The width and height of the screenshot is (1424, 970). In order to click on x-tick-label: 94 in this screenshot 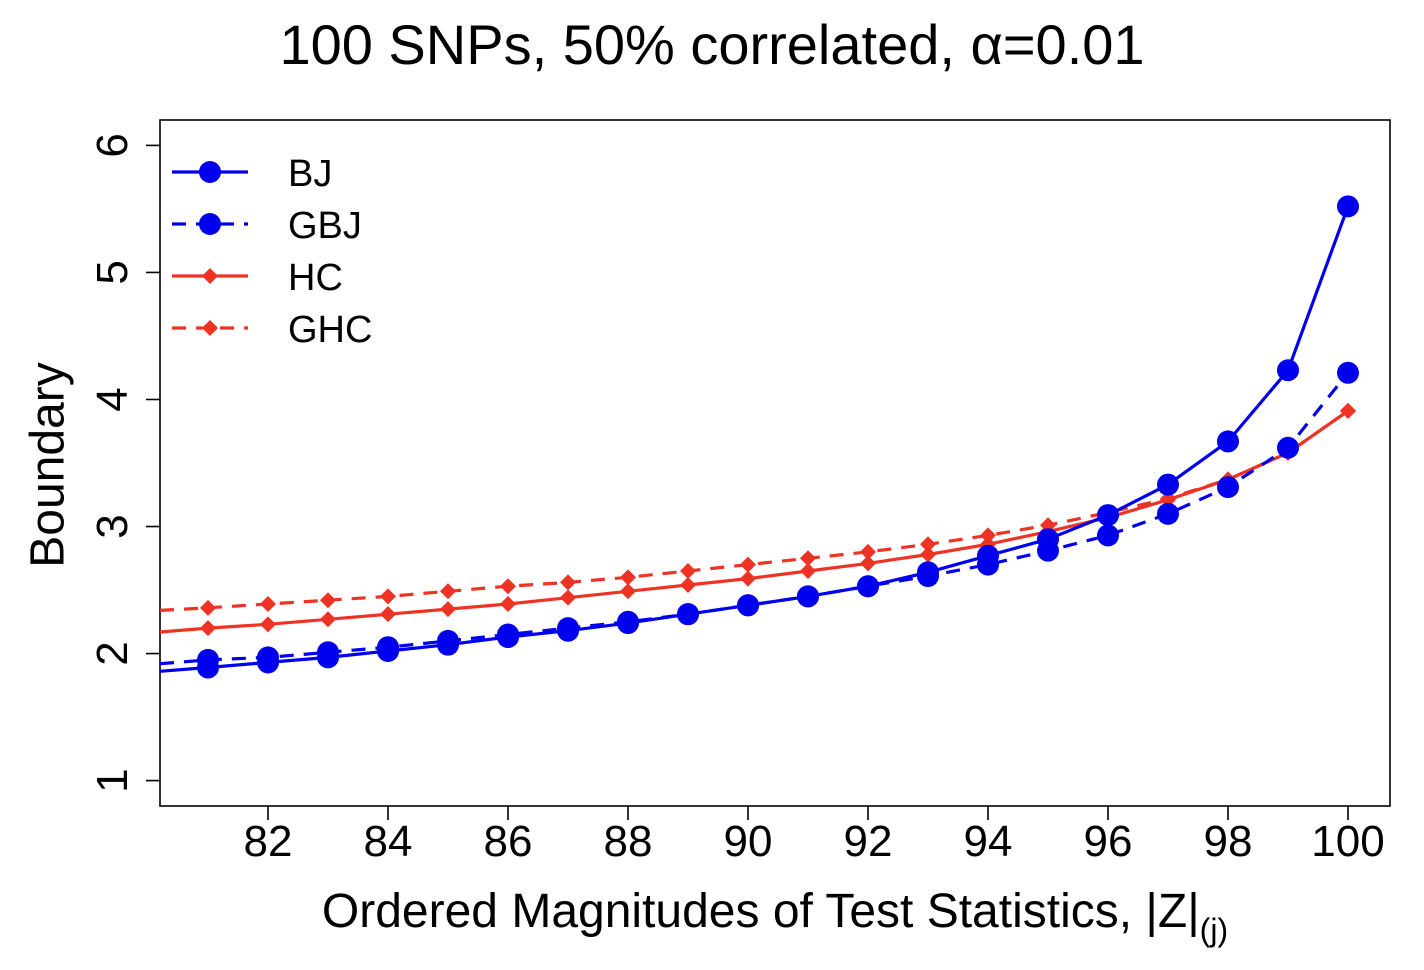, I will do `click(988, 841)`.